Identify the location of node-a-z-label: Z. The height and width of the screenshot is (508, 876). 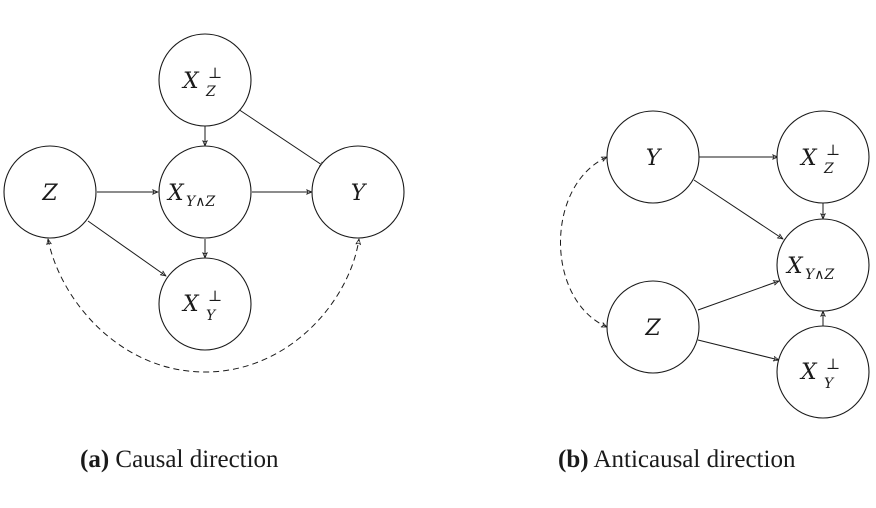
(49, 193).